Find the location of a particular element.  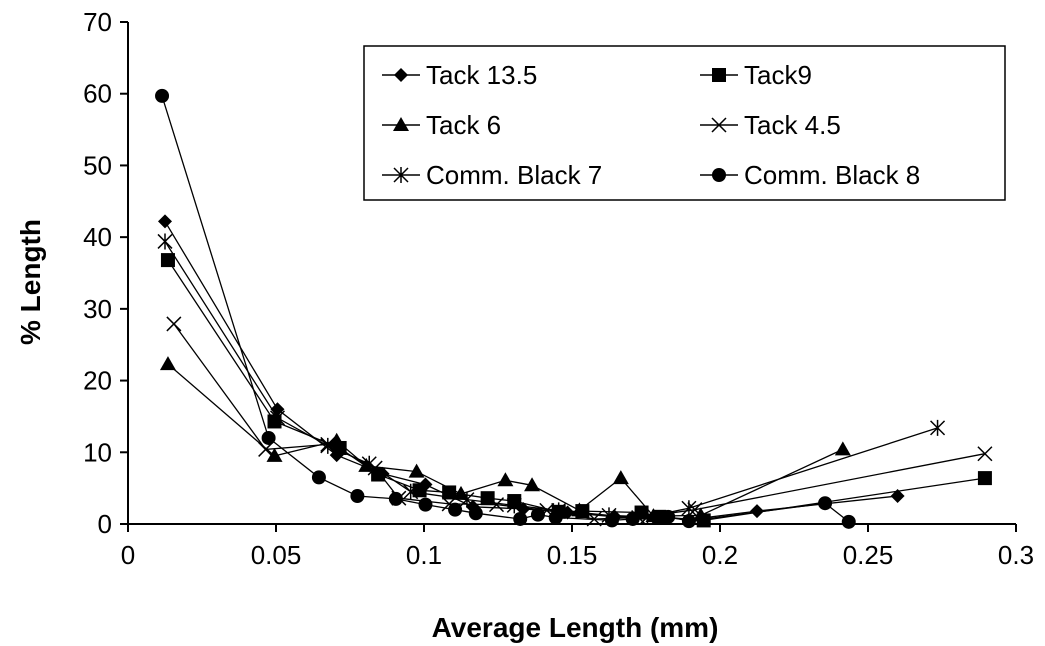

legend-item: Tack9 is located at coordinates (756, 75).